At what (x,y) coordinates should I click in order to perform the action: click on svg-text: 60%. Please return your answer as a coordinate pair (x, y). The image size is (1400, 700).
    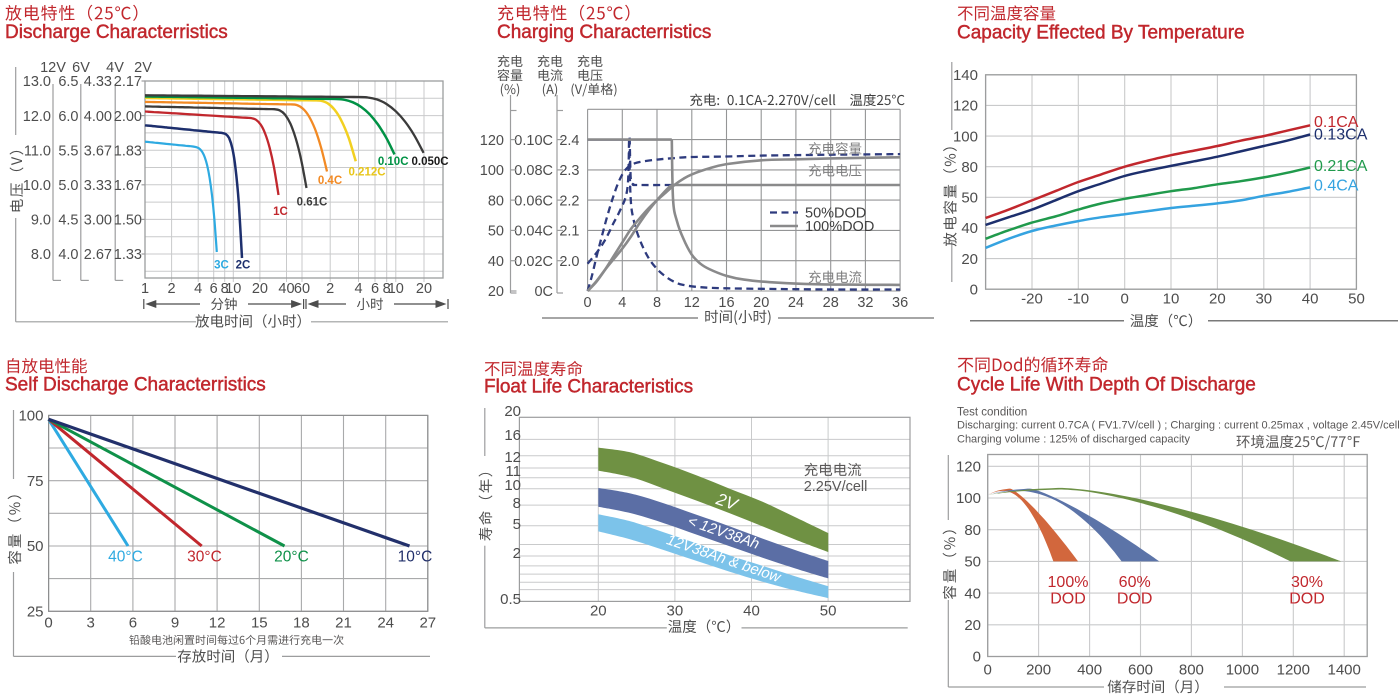
    Looking at the image, I should click on (1135, 582).